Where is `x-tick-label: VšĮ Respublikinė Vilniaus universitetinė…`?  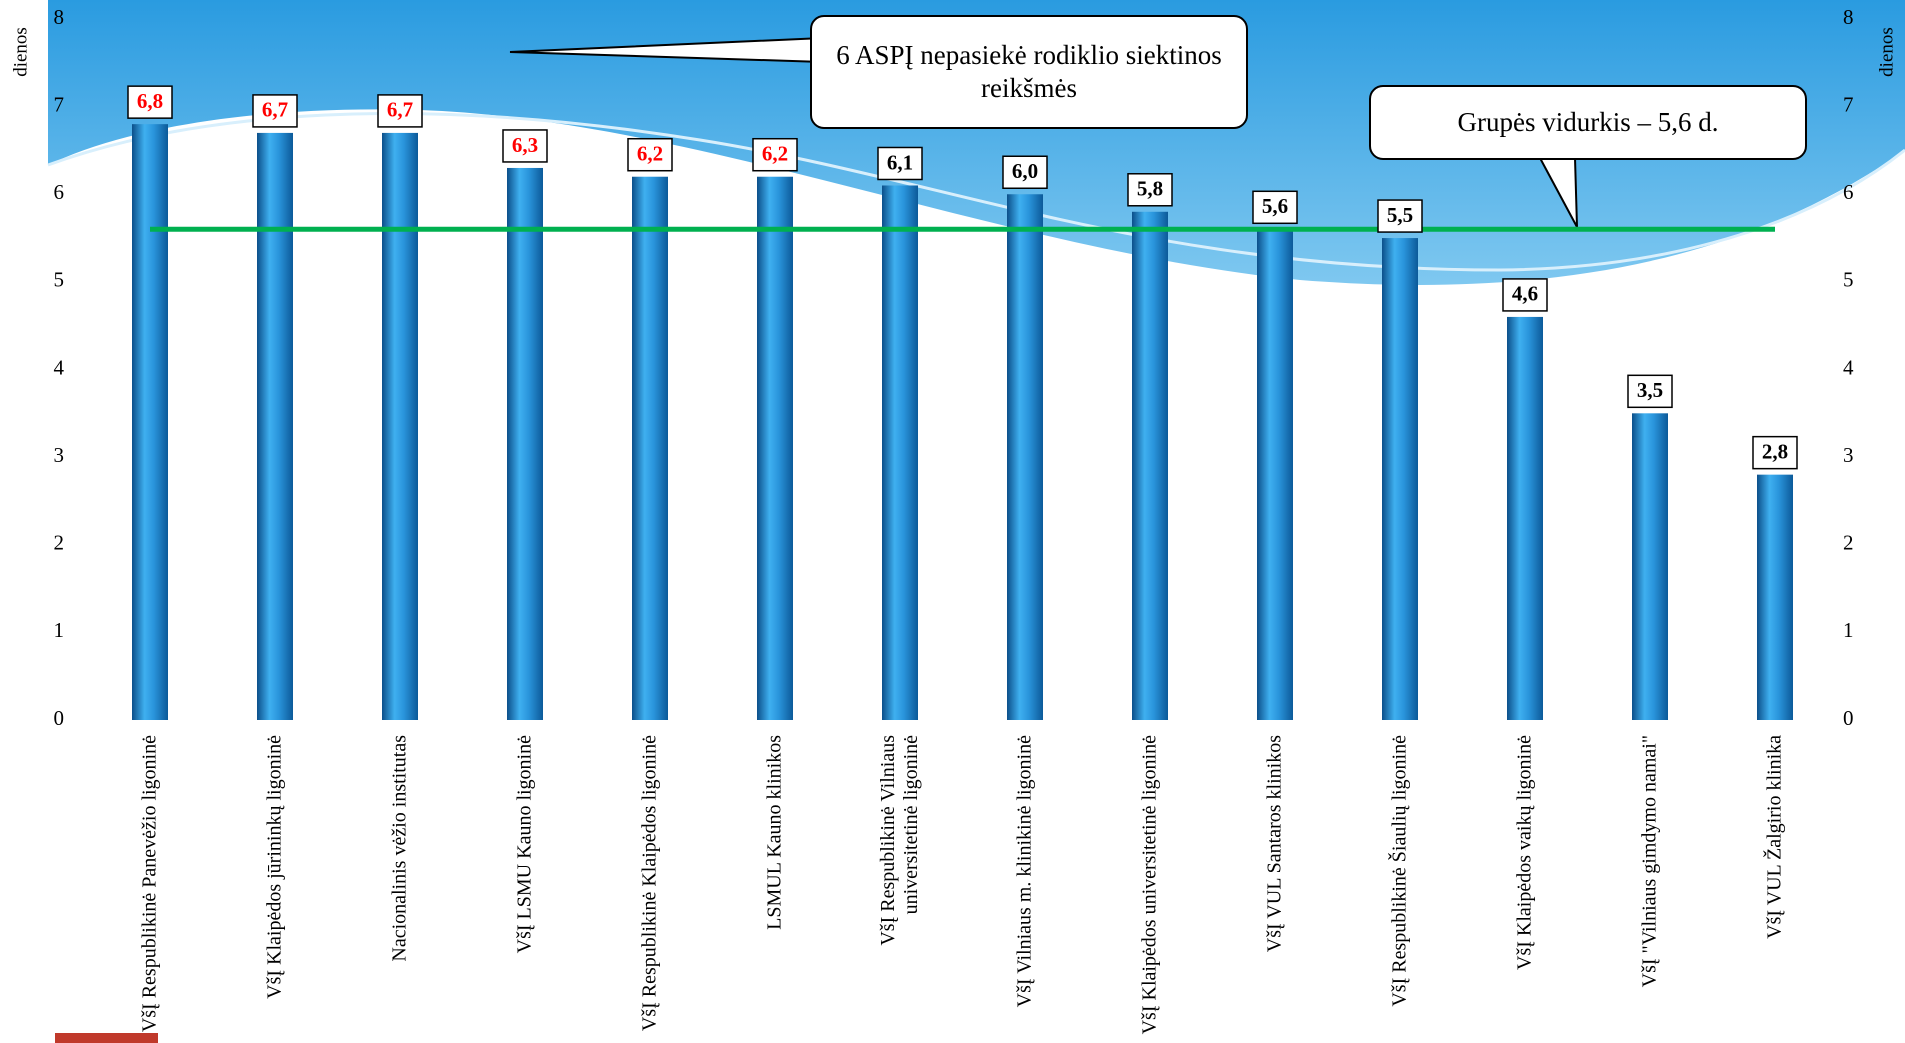 x-tick-label: VšĮ Respublikinė Vilniaus universitetinė… is located at coordinates (899, 840).